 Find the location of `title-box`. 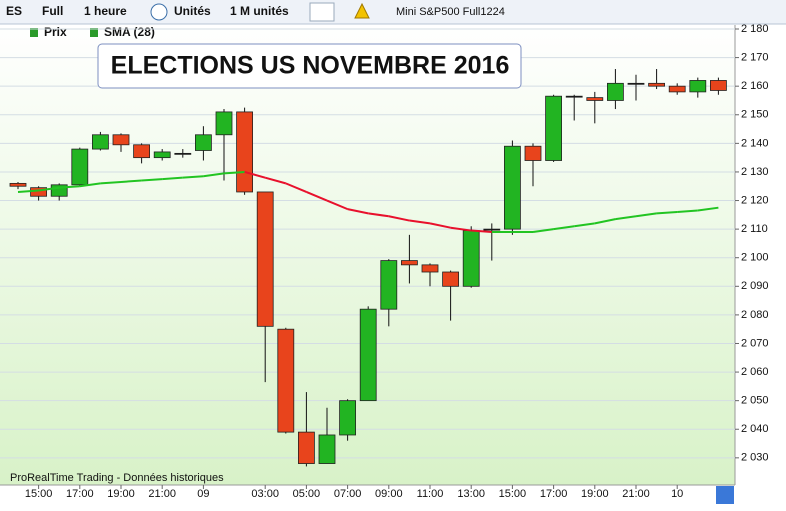

title-box is located at coordinates (309, 66).